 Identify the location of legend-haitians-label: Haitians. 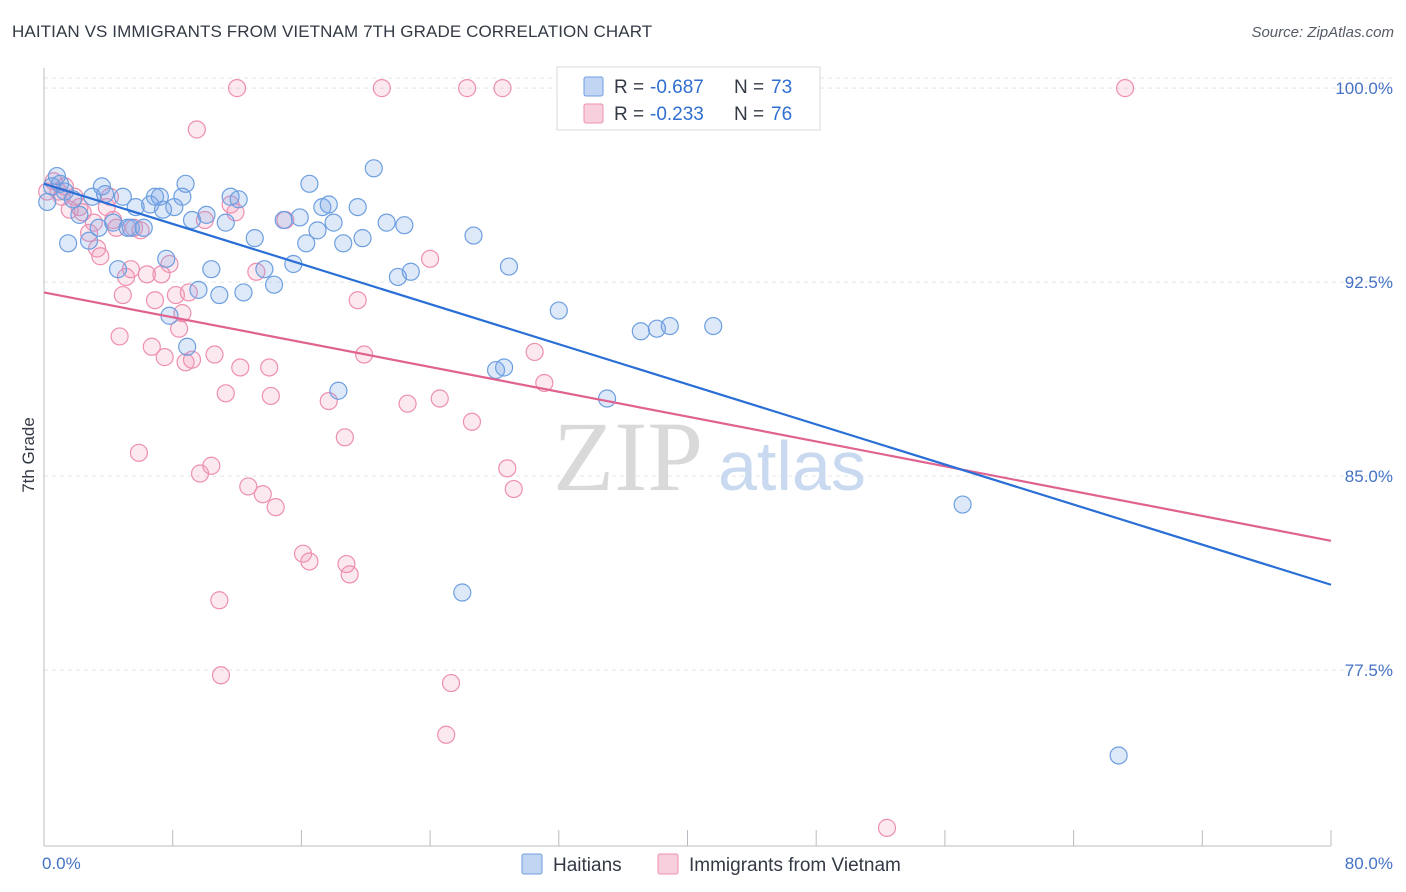
(587, 865).